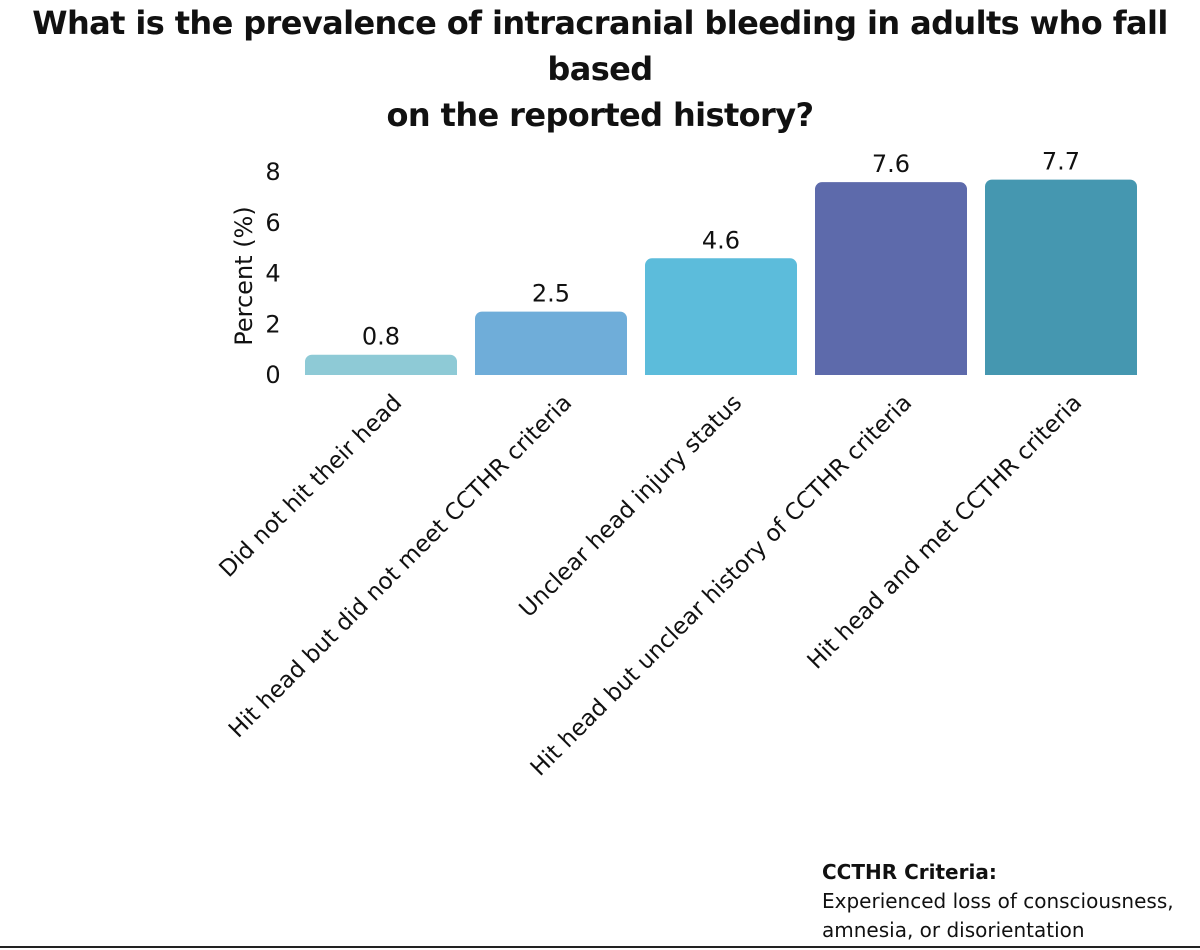 The width and height of the screenshot is (1200, 950). Describe the element at coordinates (891, 164) in the screenshot. I see `data-label-4: 7.6` at that location.